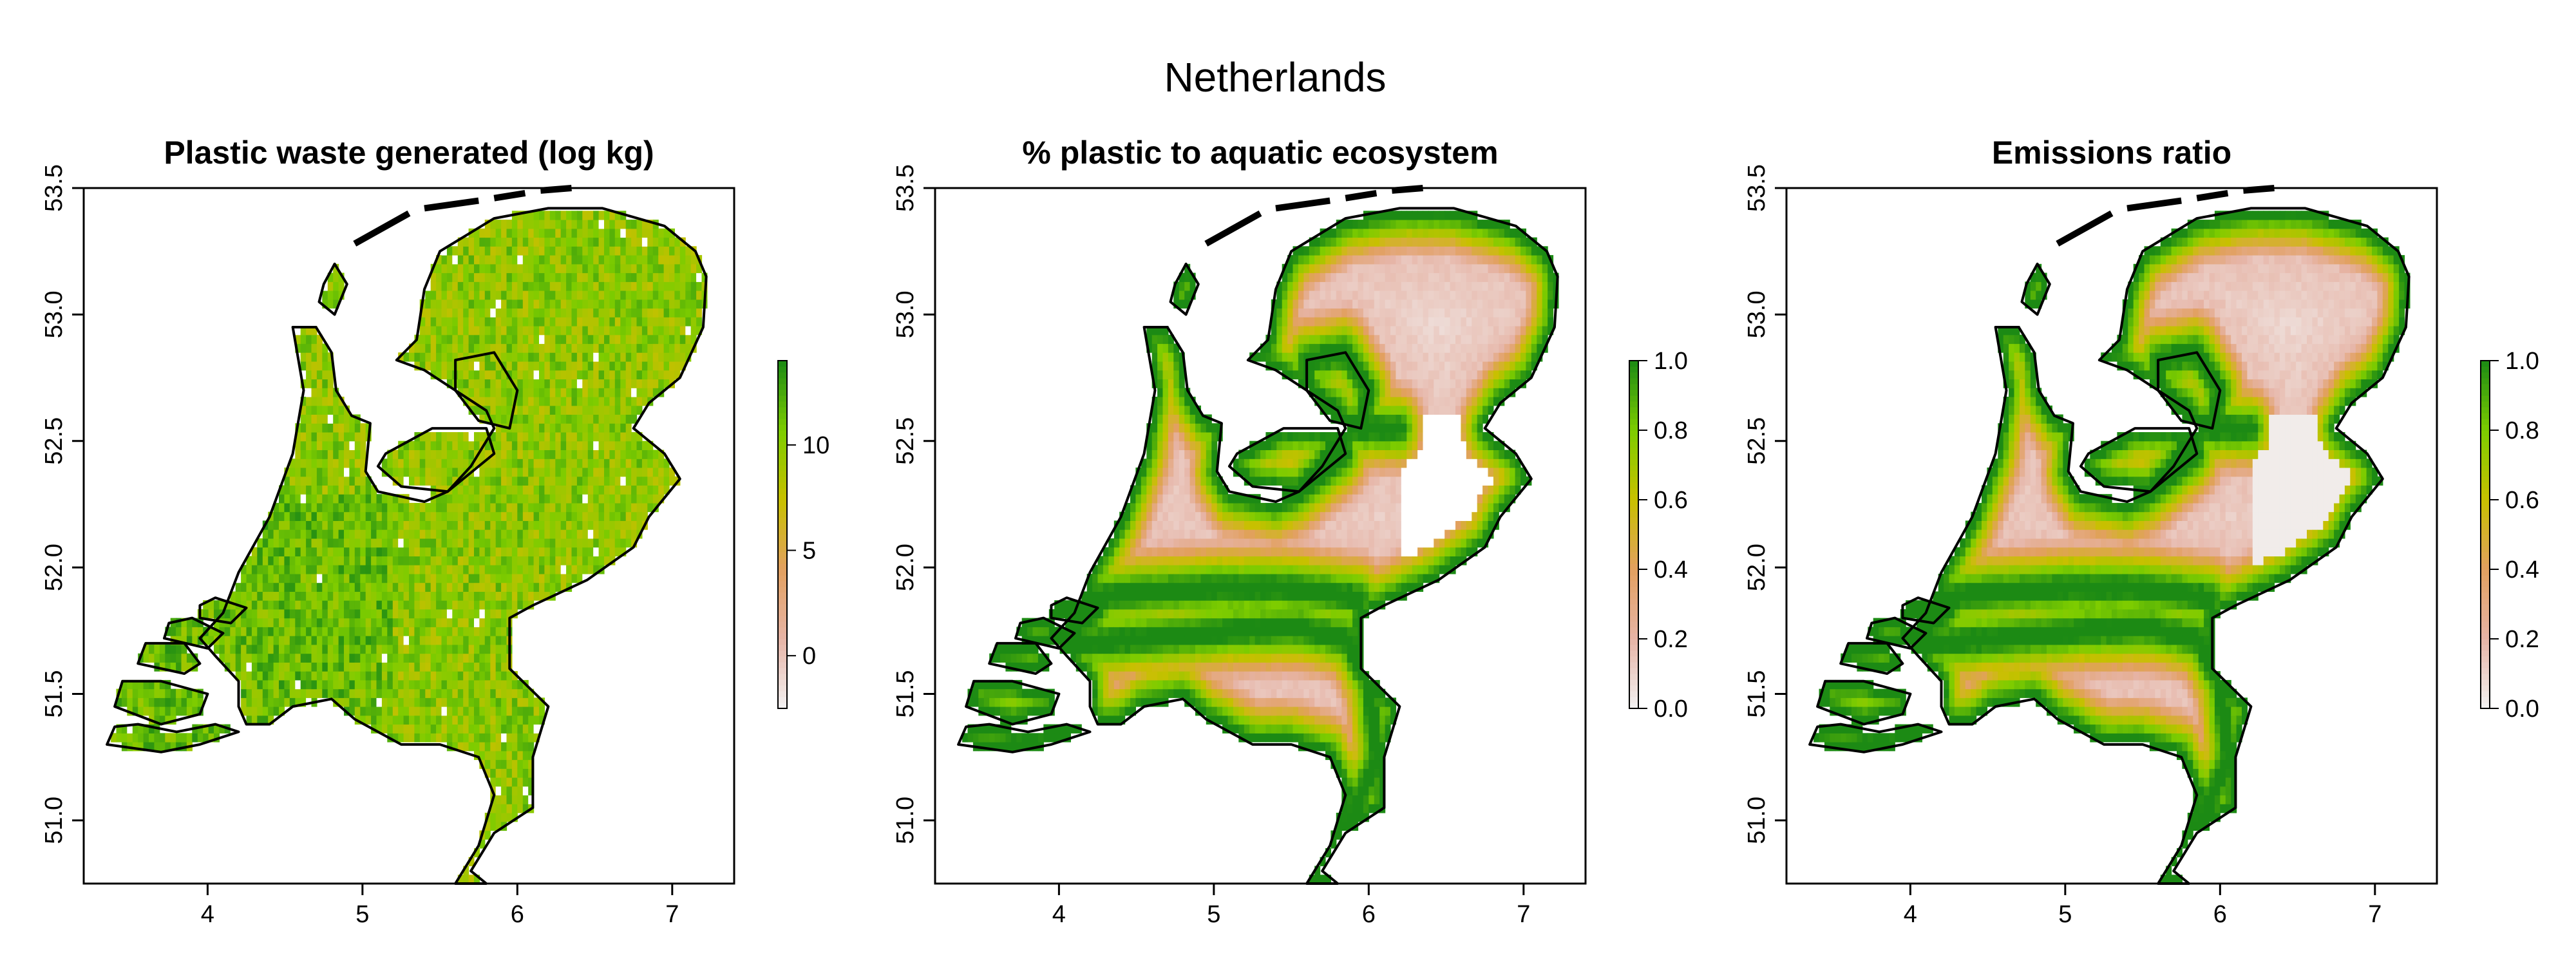 The width and height of the screenshot is (2576, 966). What do you see at coordinates (2111, 153) in the screenshot?
I see `panel-title: Emissions ratio` at bounding box center [2111, 153].